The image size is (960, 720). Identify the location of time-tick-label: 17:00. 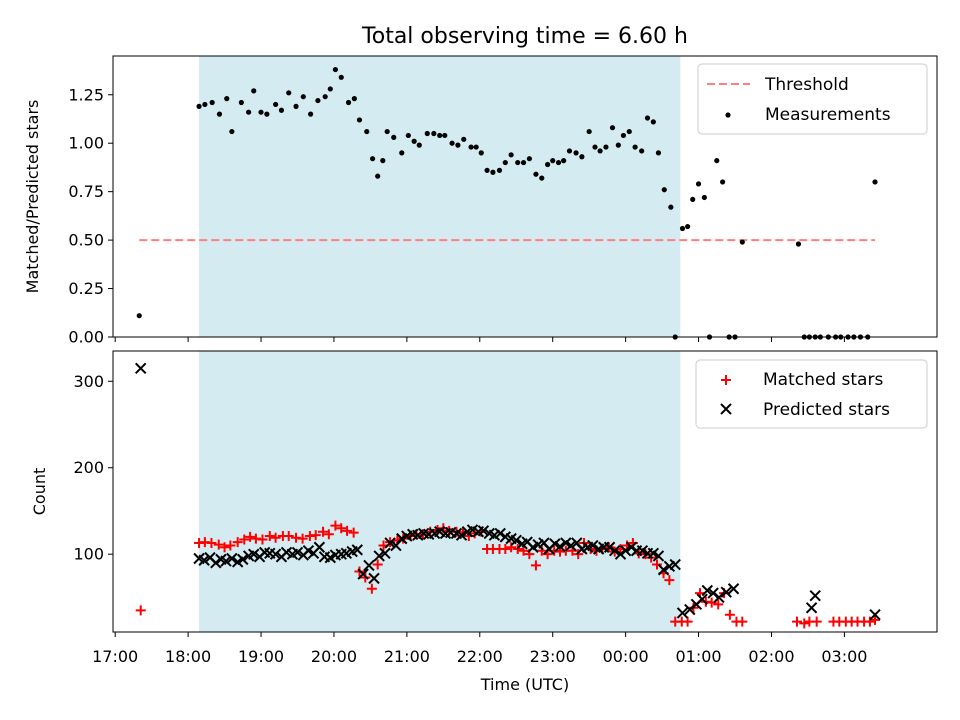
(115, 656).